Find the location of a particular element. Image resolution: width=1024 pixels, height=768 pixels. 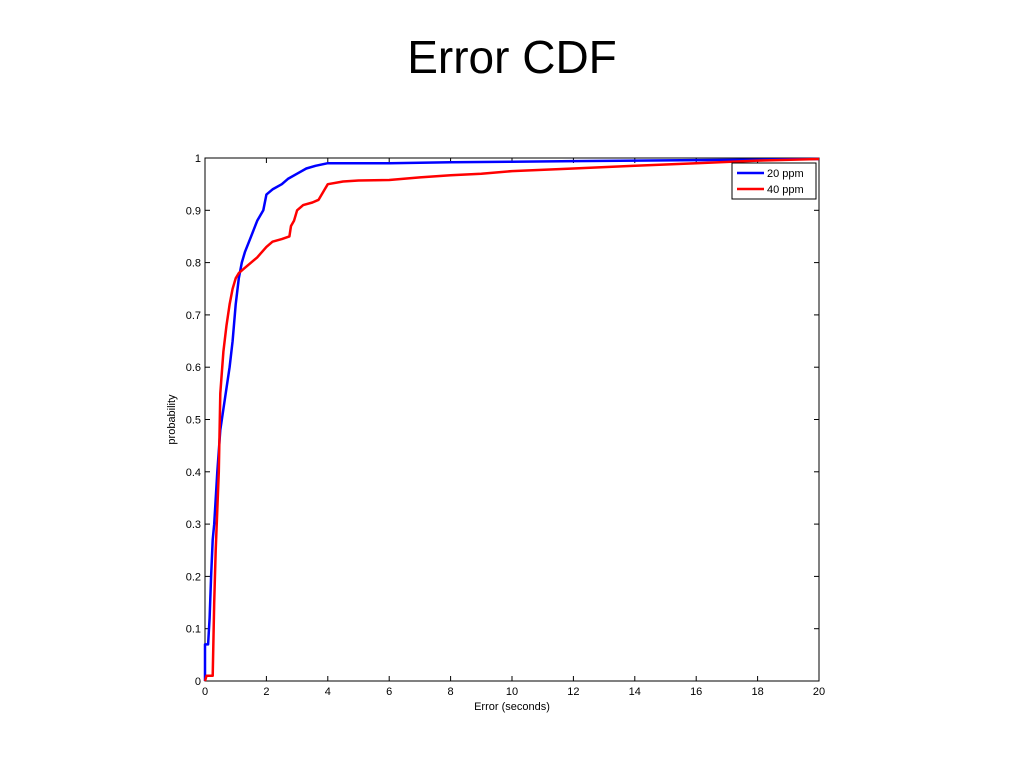

y-tick-label: 0.9 is located at coordinates (193, 211).